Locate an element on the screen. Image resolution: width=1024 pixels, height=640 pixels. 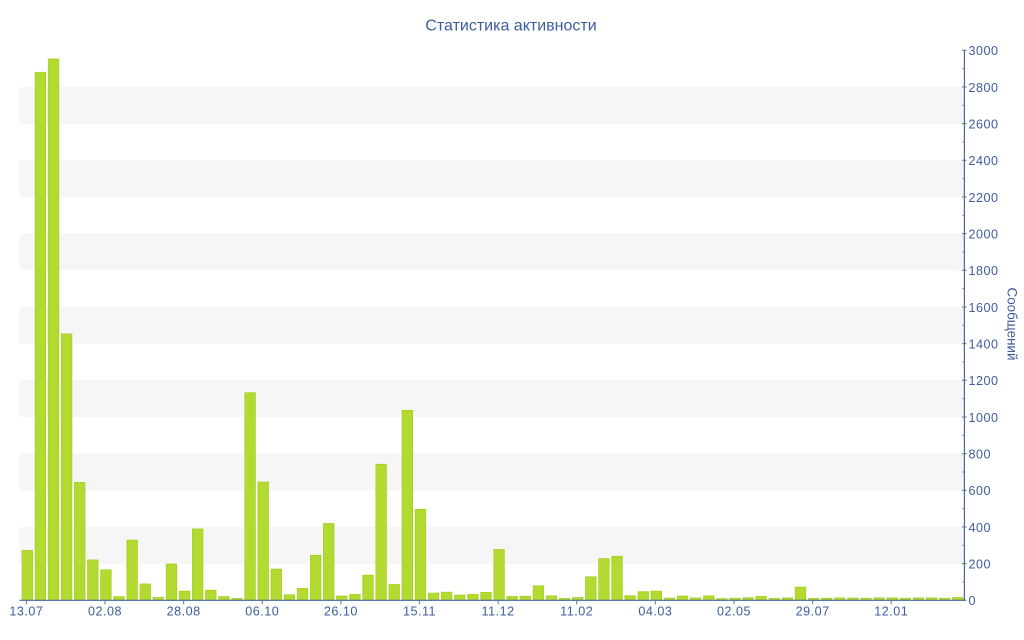
svg-text: 11.02 is located at coordinates (576, 612).